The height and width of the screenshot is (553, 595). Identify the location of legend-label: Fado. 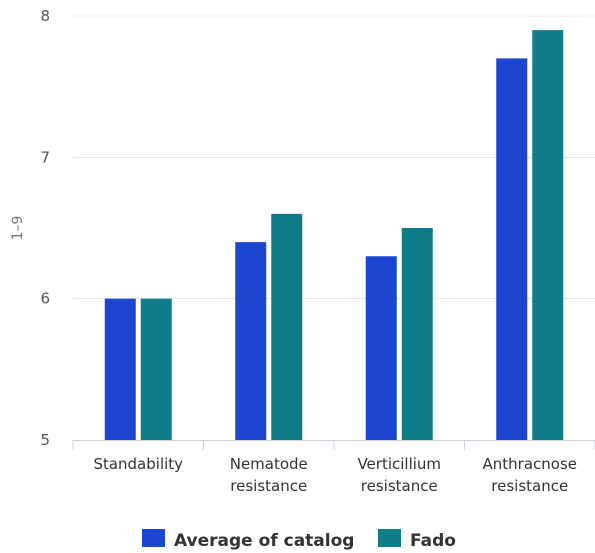
(433, 541).